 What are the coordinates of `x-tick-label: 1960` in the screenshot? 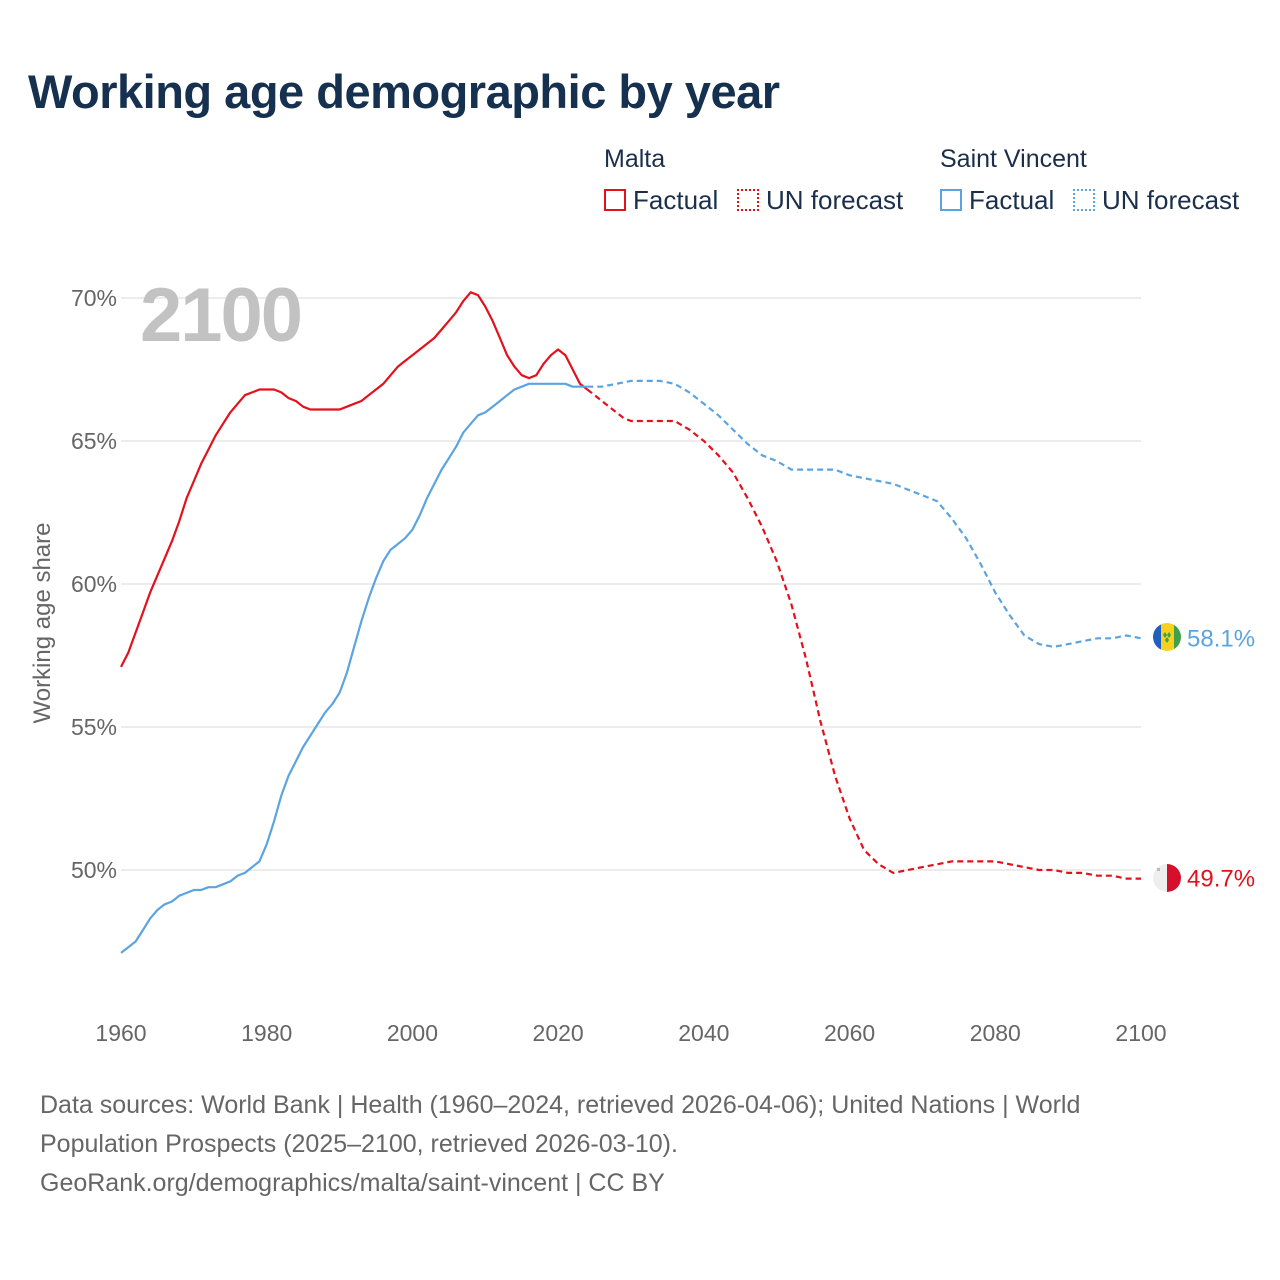 It's located at (120, 1033).